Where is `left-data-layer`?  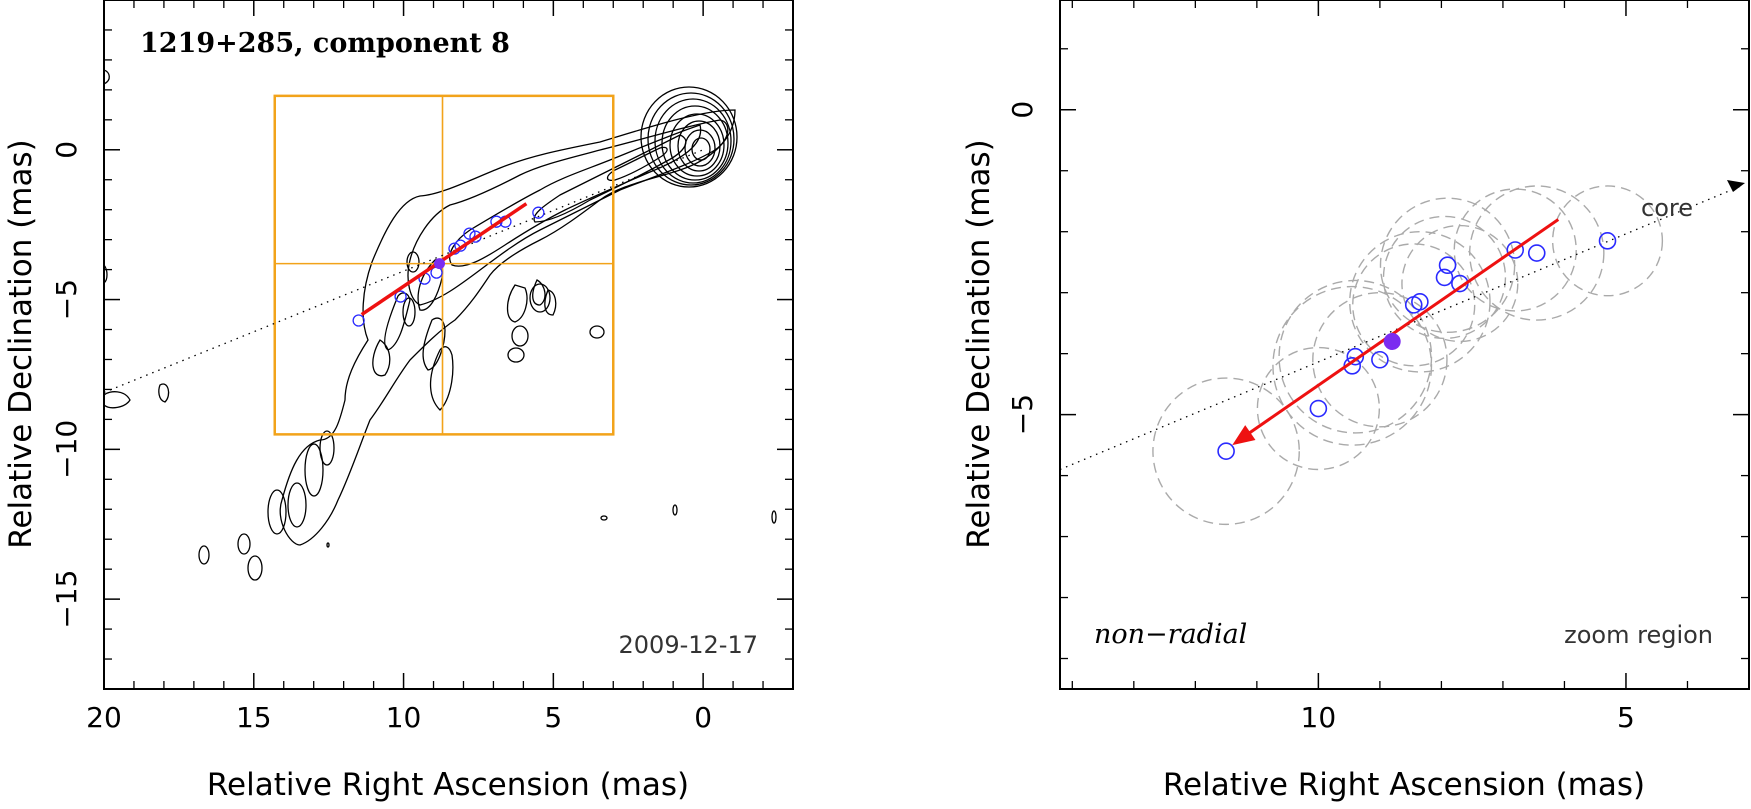
left-data-layer is located at coordinates (403, 271).